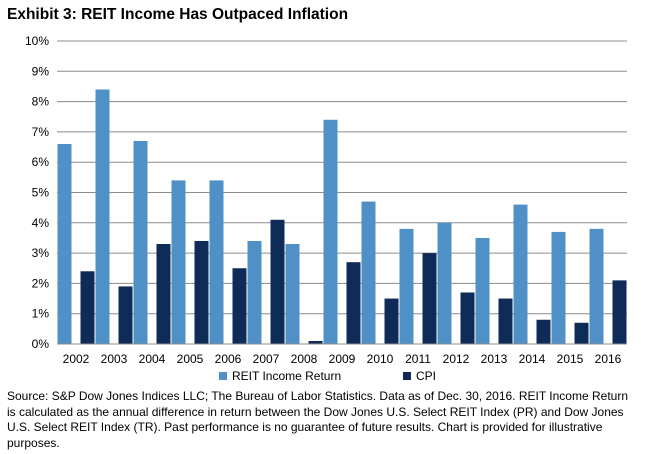 The height and width of the screenshot is (454, 646). What do you see at coordinates (114, 359) in the screenshot?
I see `x-tick-label: 2003` at bounding box center [114, 359].